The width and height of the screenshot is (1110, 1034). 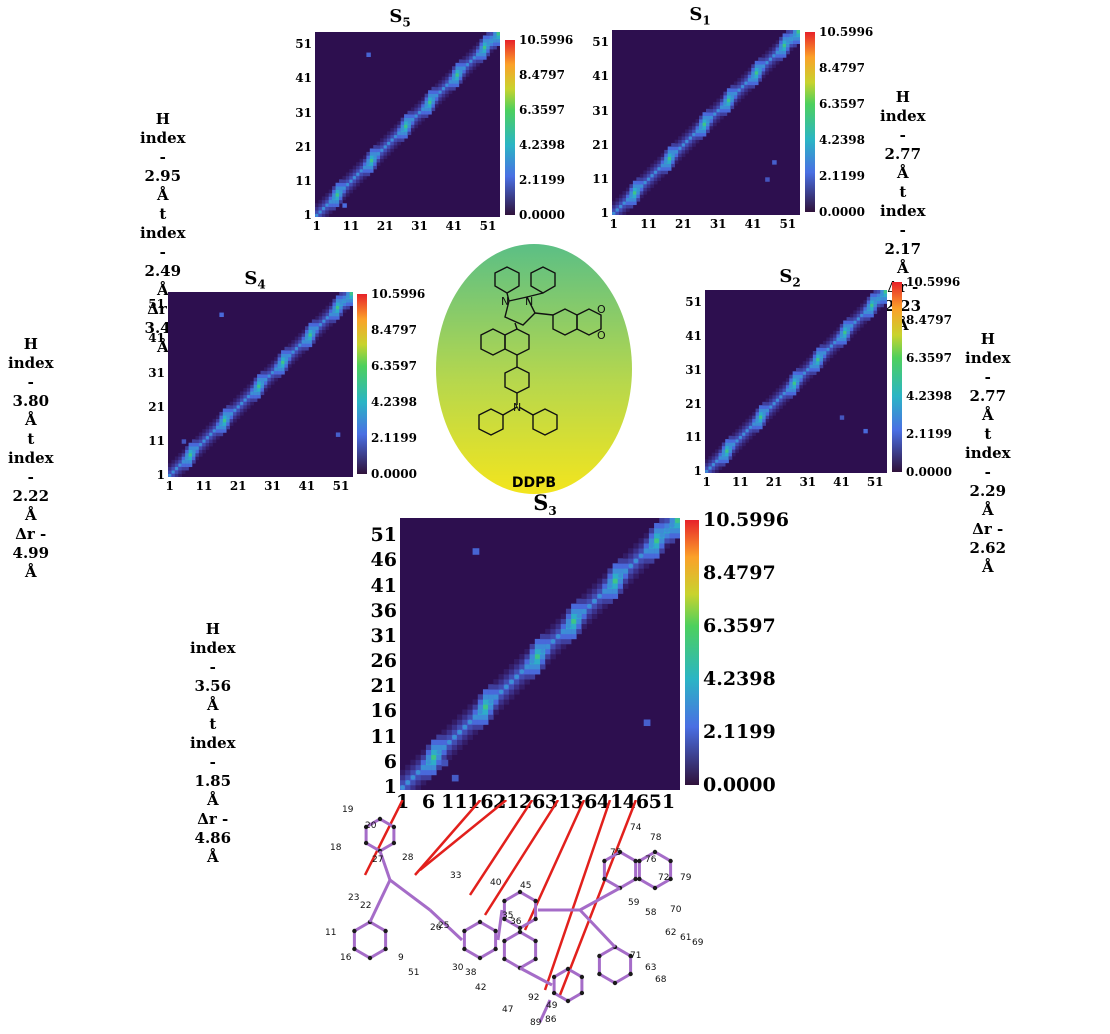 What do you see at coordinates (261, 284) in the screenshot?
I see `panel-title-sub: 4` at bounding box center [261, 284].